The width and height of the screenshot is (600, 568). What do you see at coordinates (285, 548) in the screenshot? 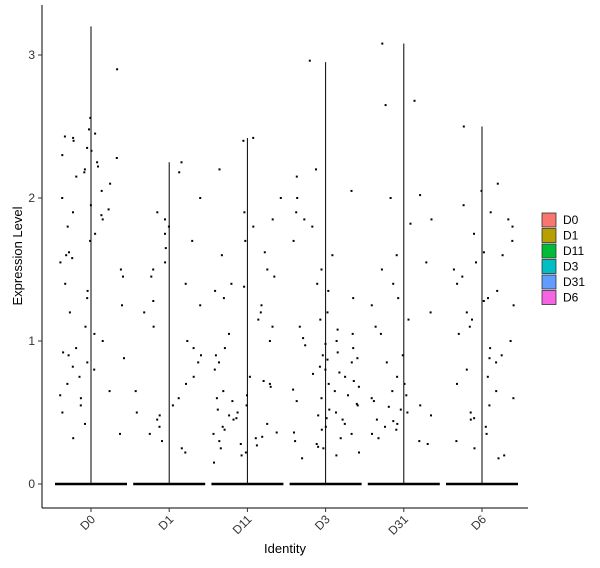
I see `x-axis-title: Identity` at bounding box center [285, 548].